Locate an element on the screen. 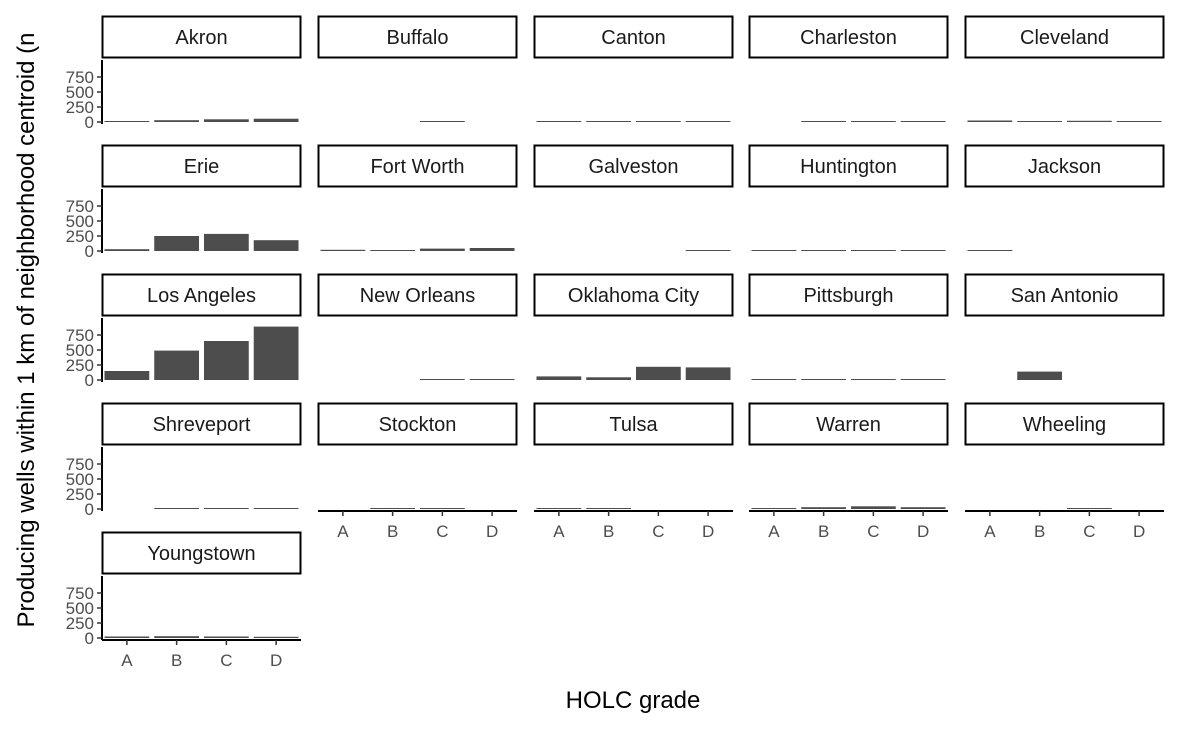  facet-panel: Wheeling A B C D is located at coordinates (1064, 471).